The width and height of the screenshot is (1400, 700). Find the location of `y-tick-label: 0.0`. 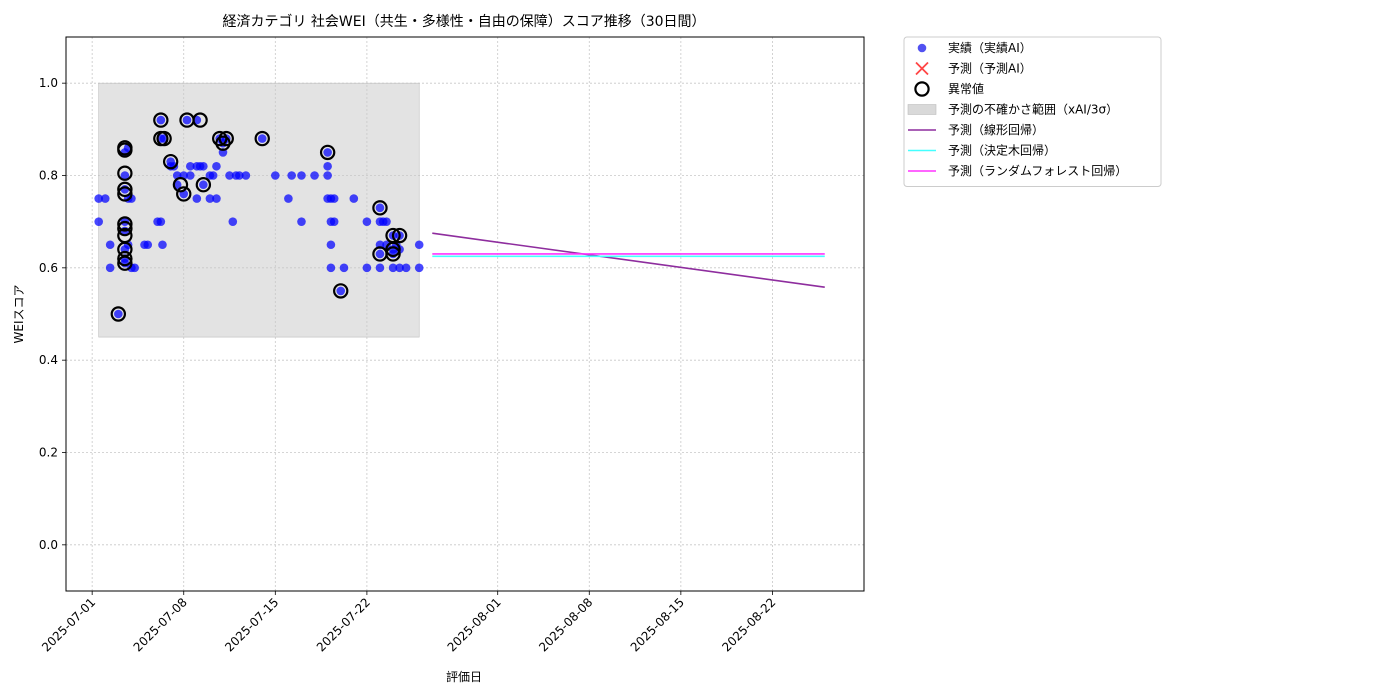

y-tick-label: 0.0 is located at coordinates (48, 545).